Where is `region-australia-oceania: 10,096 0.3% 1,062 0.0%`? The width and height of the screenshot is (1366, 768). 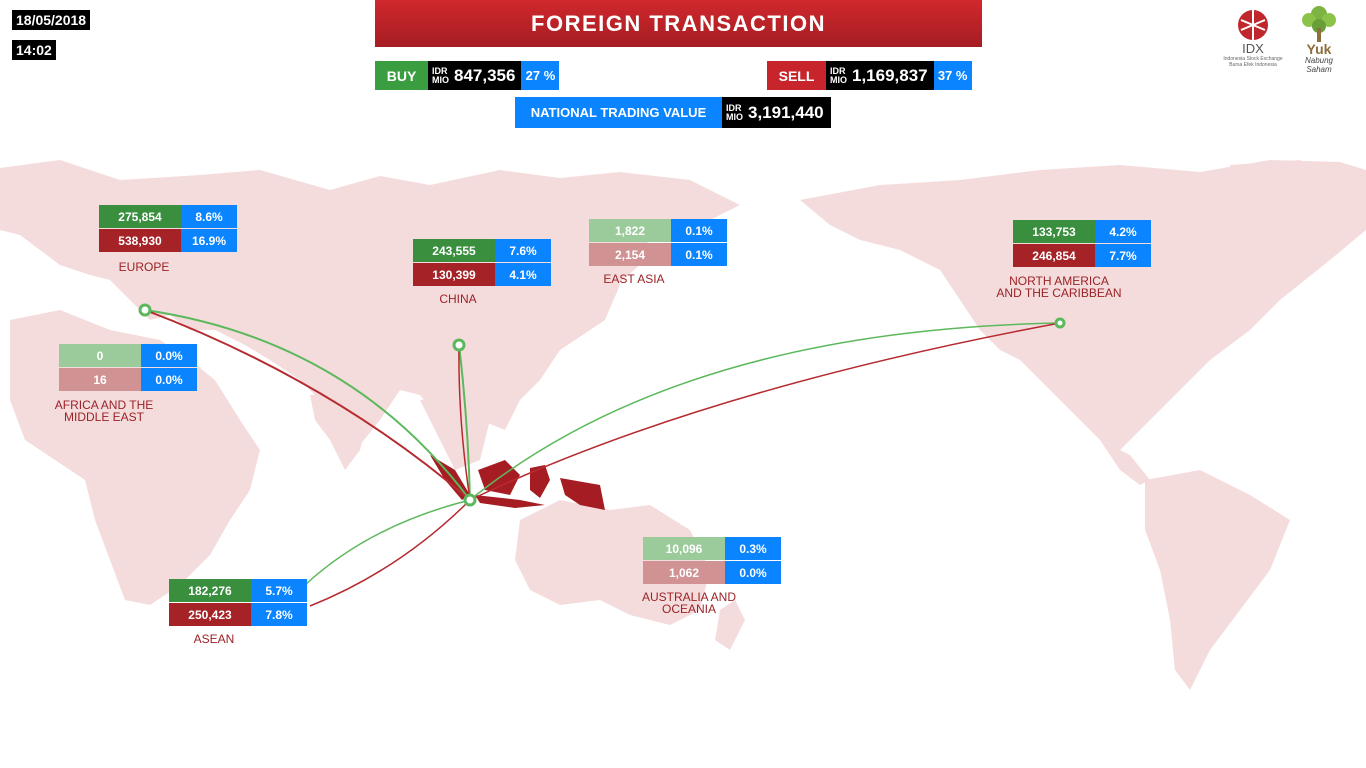 region-australia-oceania: 10,096 0.3% 1,062 0.0% is located at coordinates (712, 560).